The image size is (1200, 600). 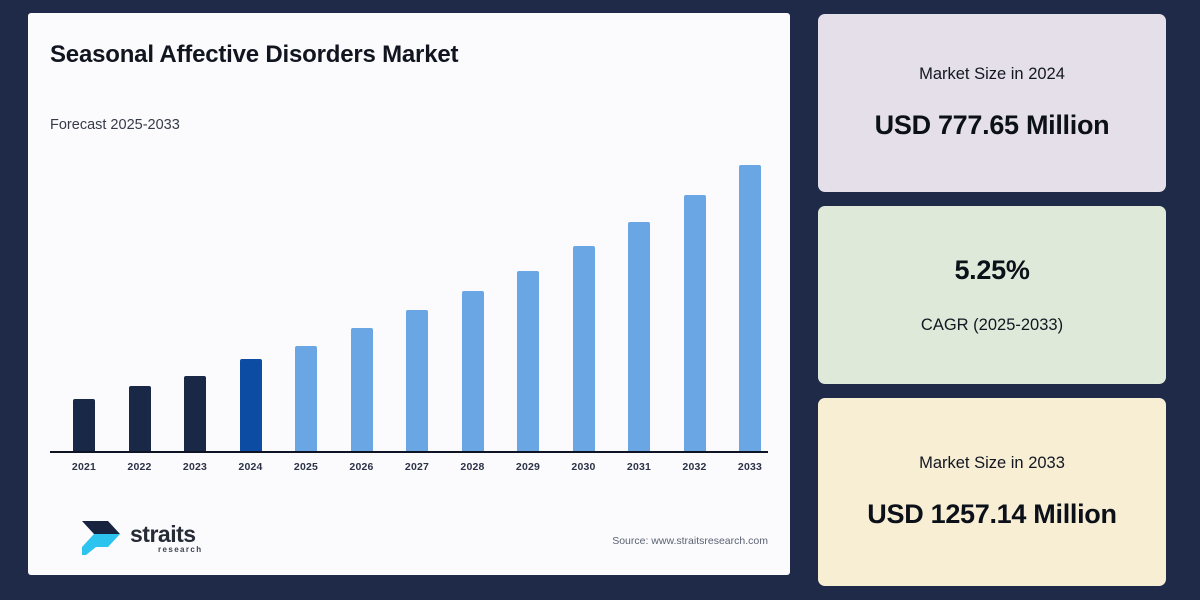 What do you see at coordinates (115, 125) in the screenshot?
I see `chart-subtitle: Forecast 2025-2033` at bounding box center [115, 125].